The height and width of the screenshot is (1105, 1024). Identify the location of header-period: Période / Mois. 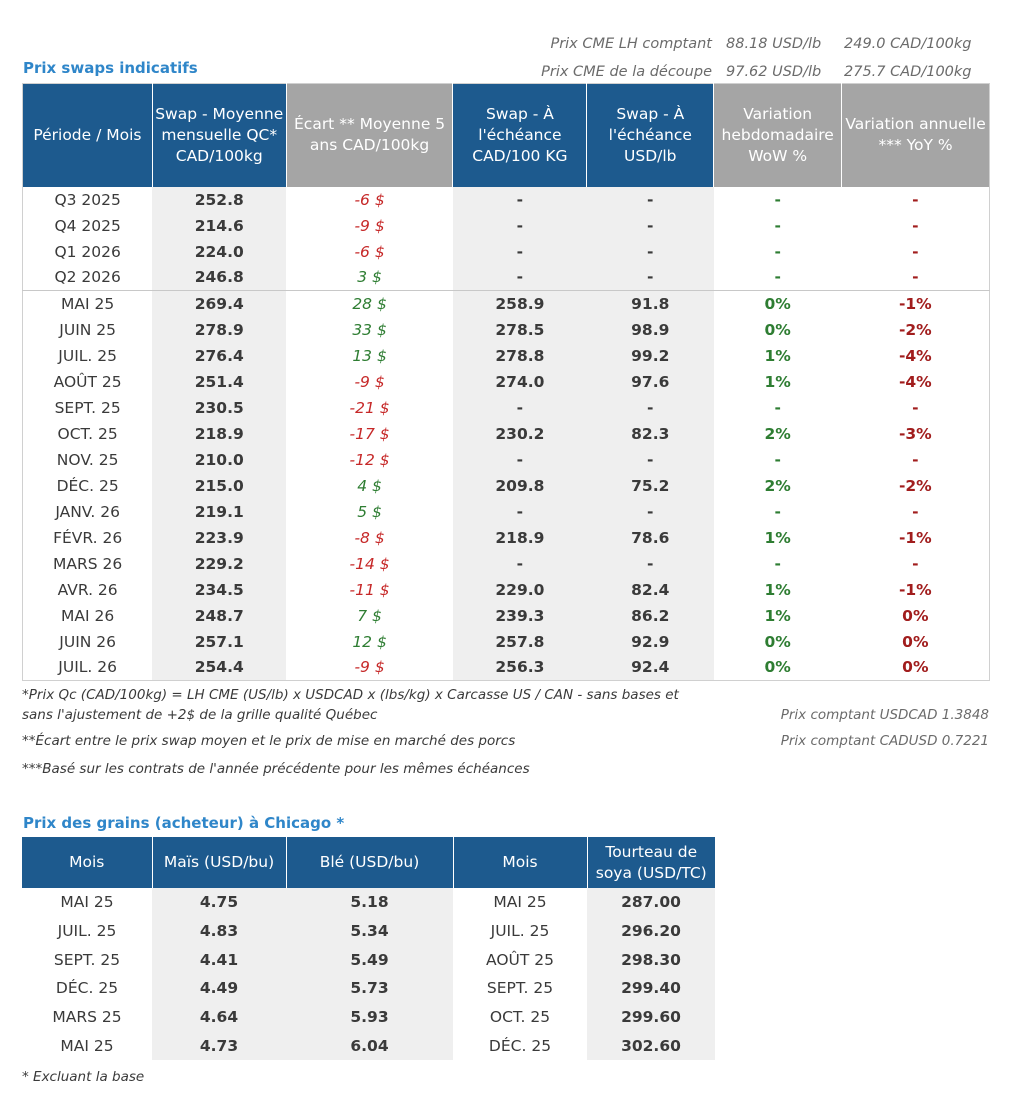
(87, 135).